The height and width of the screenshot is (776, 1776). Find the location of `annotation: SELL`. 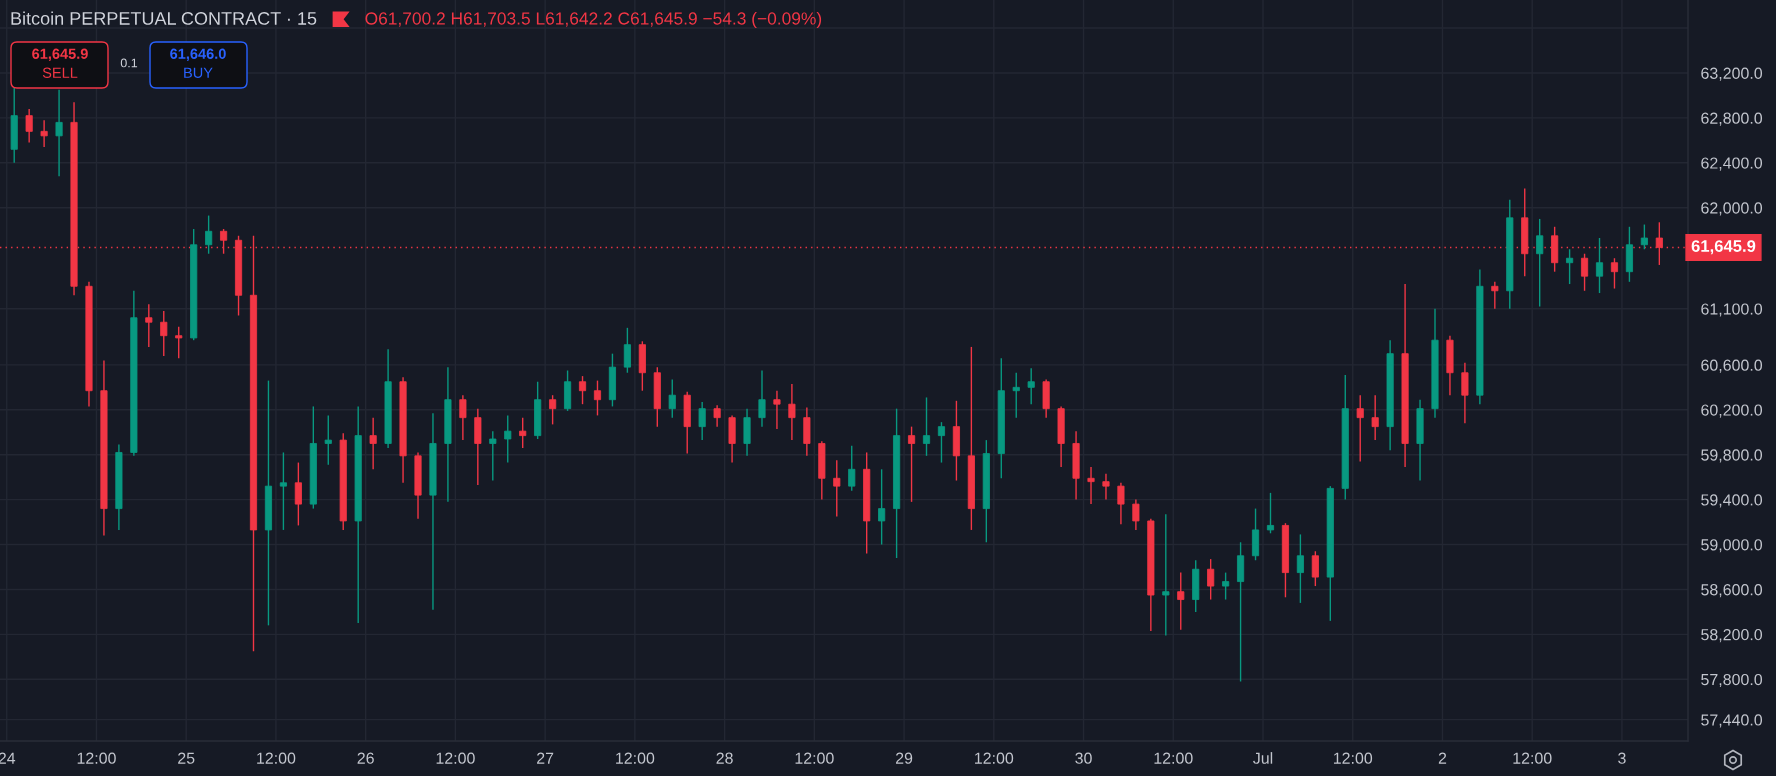

annotation: SELL is located at coordinates (60, 72).